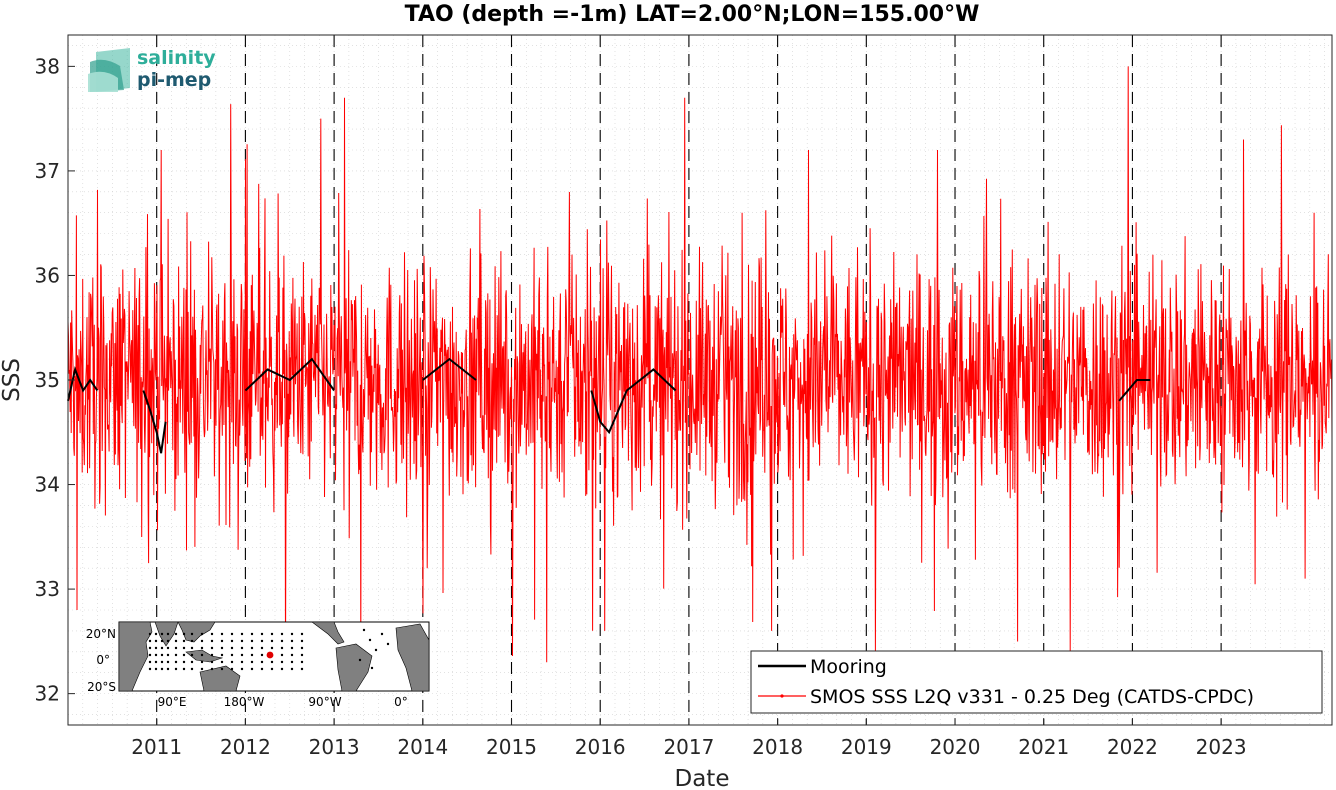  What do you see at coordinates (156, 747) in the screenshot?
I see `x-tick-label: 2011` at bounding box center [156, 747].